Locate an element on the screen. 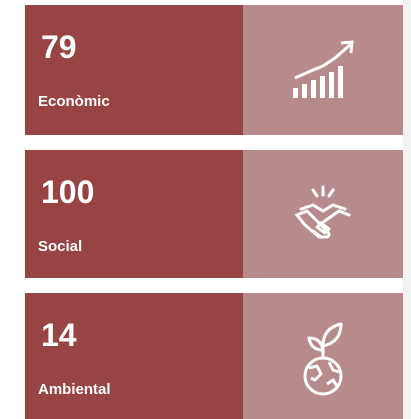  earth-plant-icon is located at coordinates (323, 359).